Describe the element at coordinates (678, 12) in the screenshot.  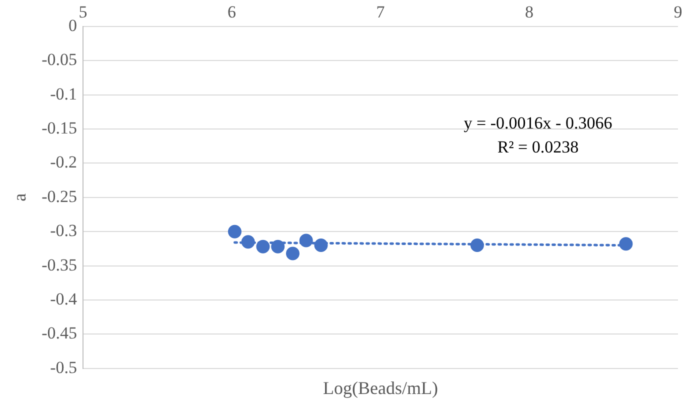
I see `x-tick-label: 9` at that location.